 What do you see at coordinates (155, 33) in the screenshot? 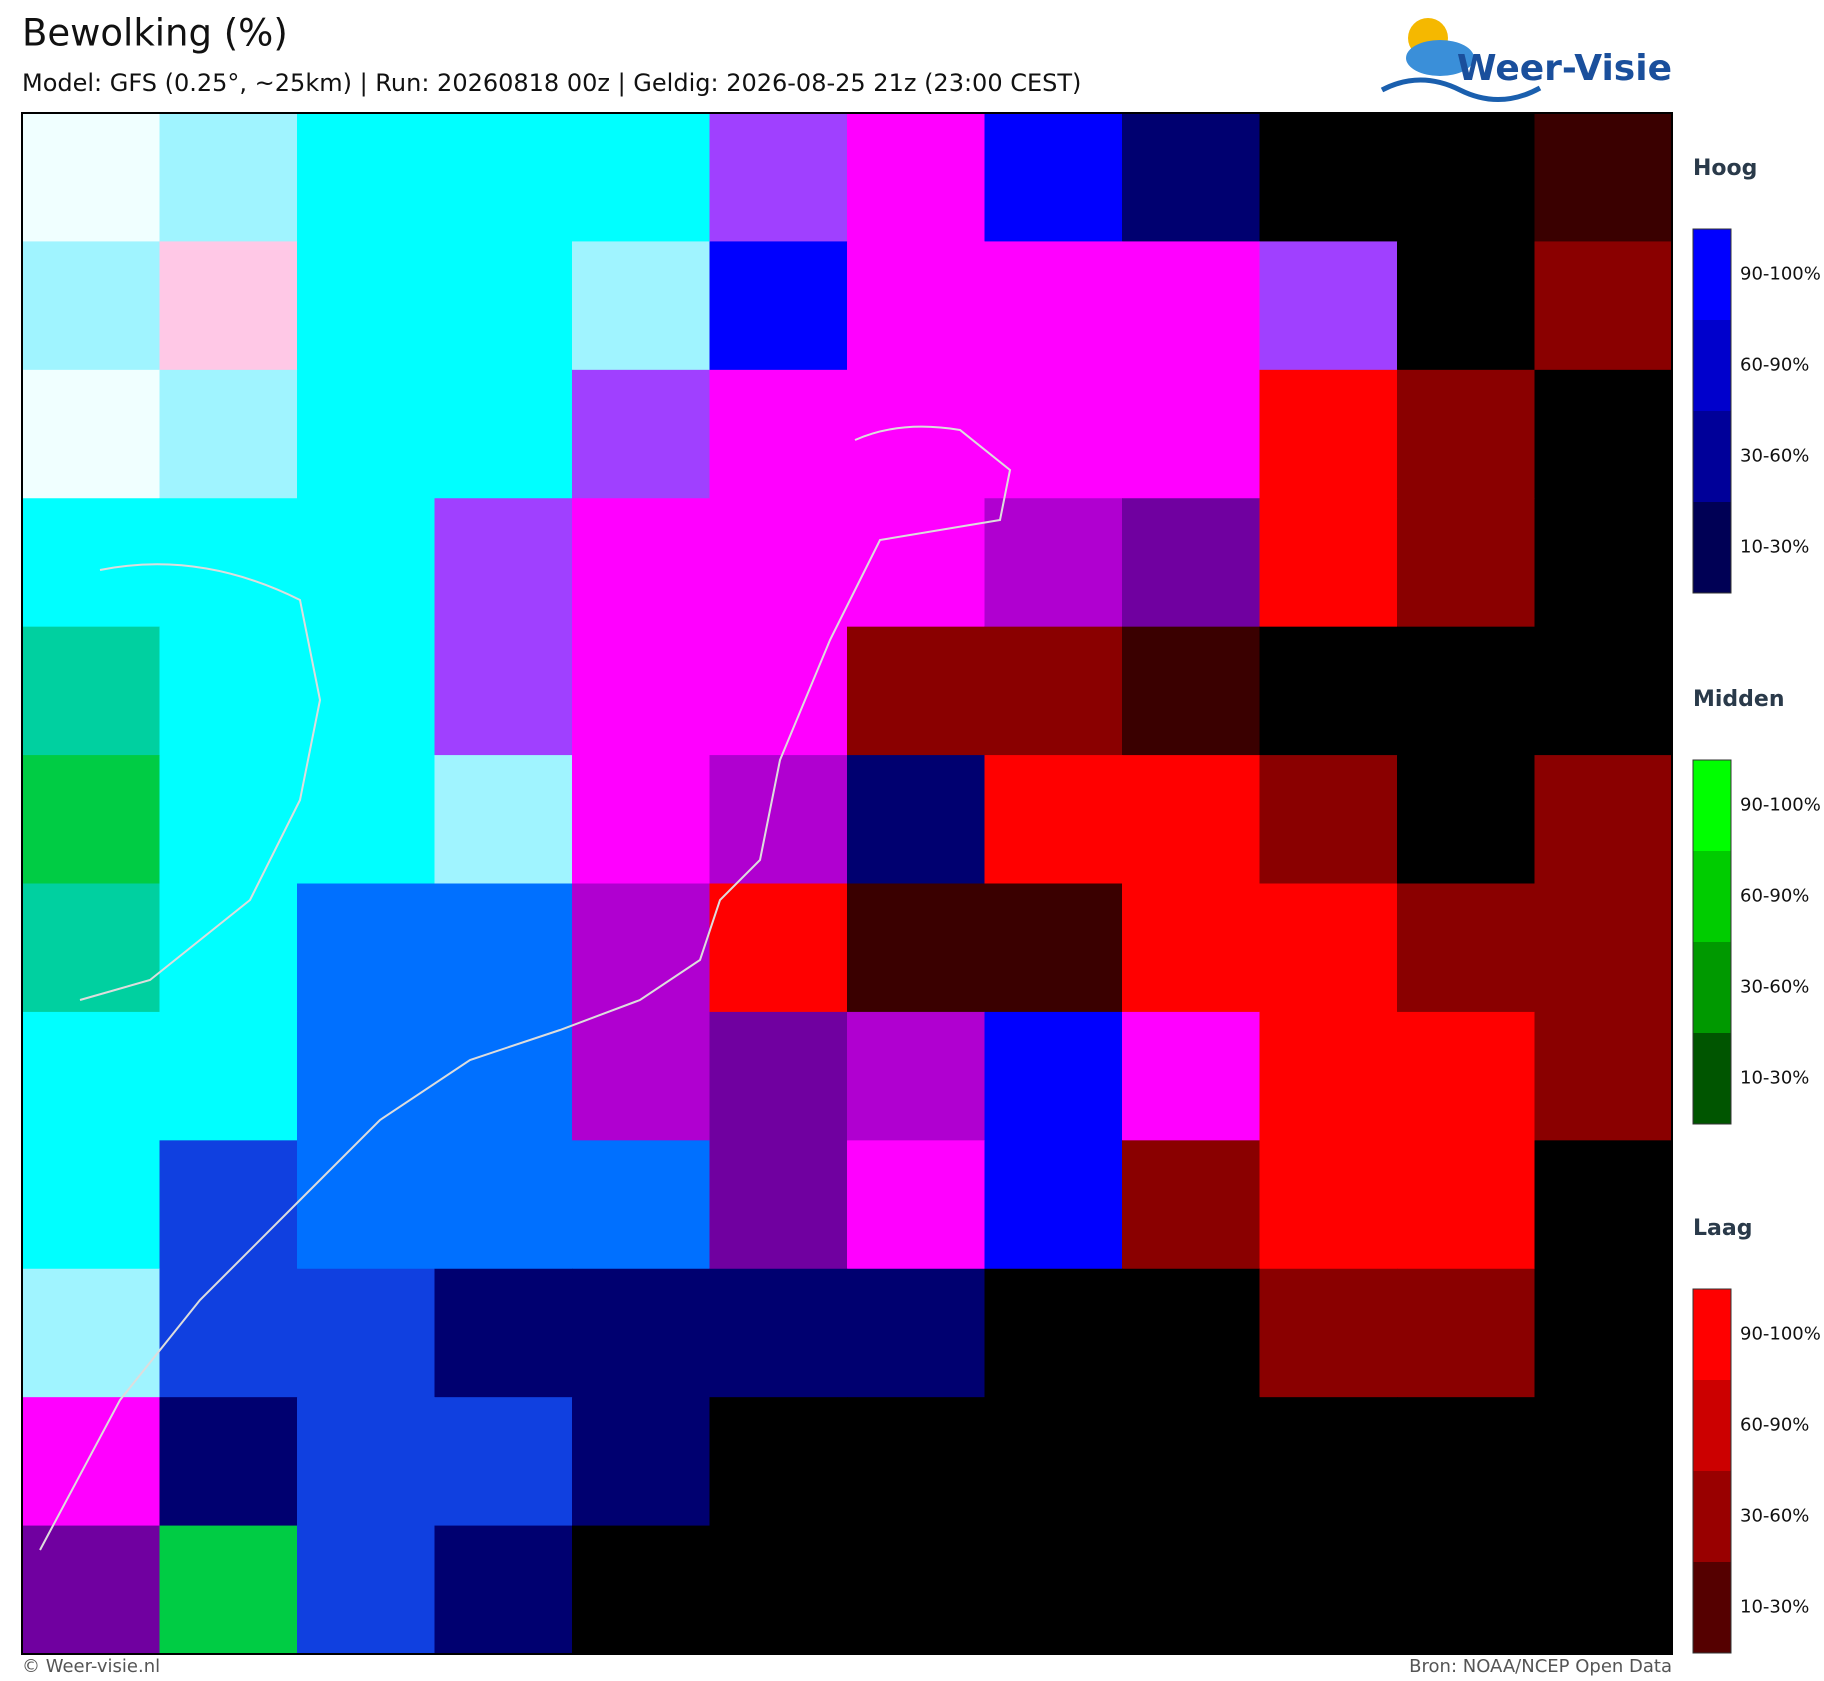
I see `title: Bewolking (%)` at bounding box center [155, 33].